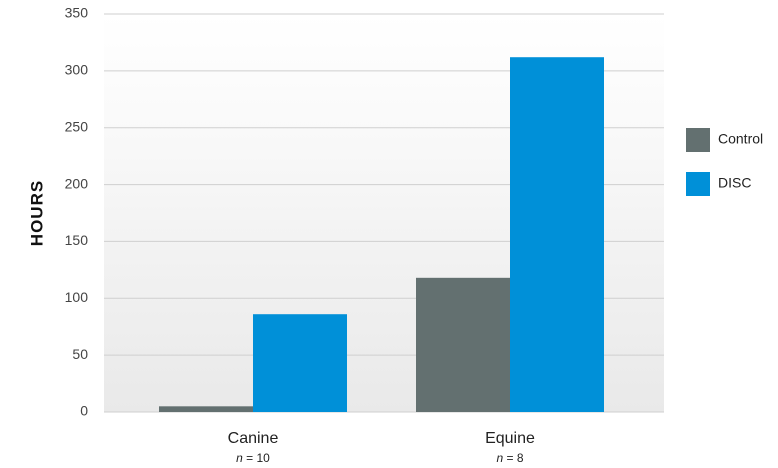  Describe the element at coordinates (77, 13) in the screenshot. I see `y-tick-label: 350` at that location.